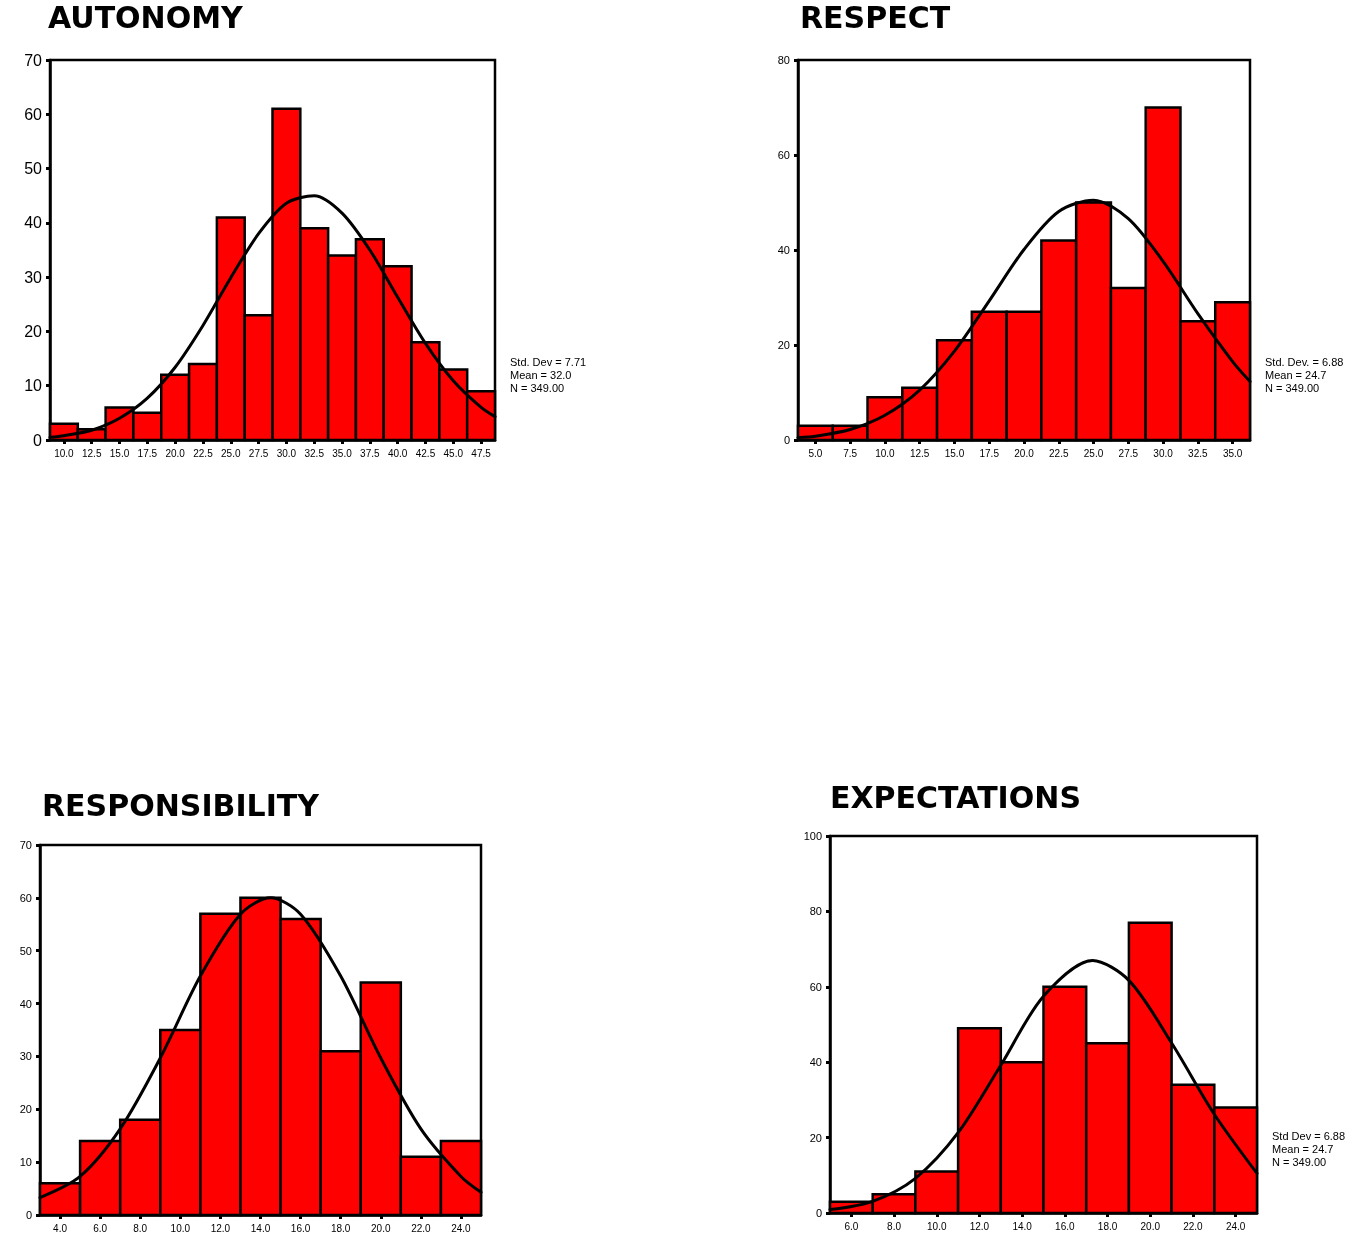  I want to click on x-tick-label: 42.5, so click(425, 453).